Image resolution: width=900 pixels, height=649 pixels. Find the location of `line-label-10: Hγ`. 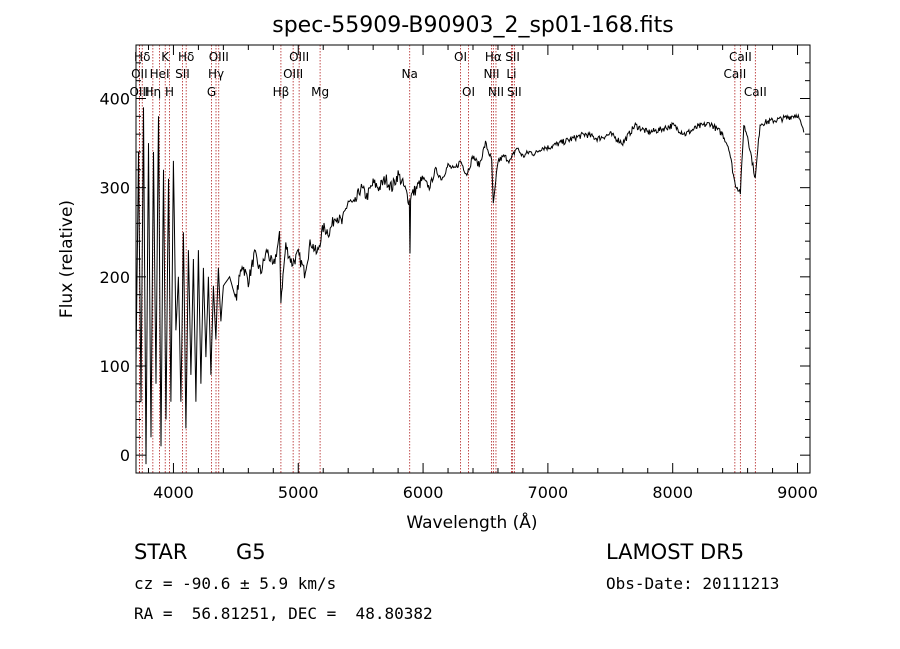

line-label-10: Hγ is located at coordinates (216, 74).